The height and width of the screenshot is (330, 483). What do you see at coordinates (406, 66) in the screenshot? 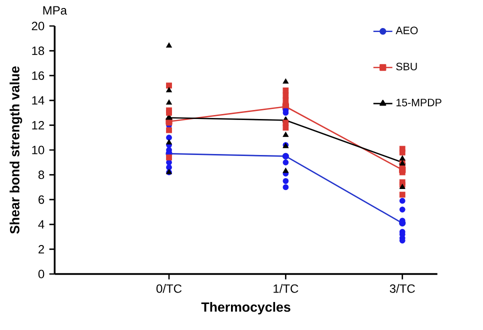
I see `legend-label: SBU` at bounding box center [406, 66].